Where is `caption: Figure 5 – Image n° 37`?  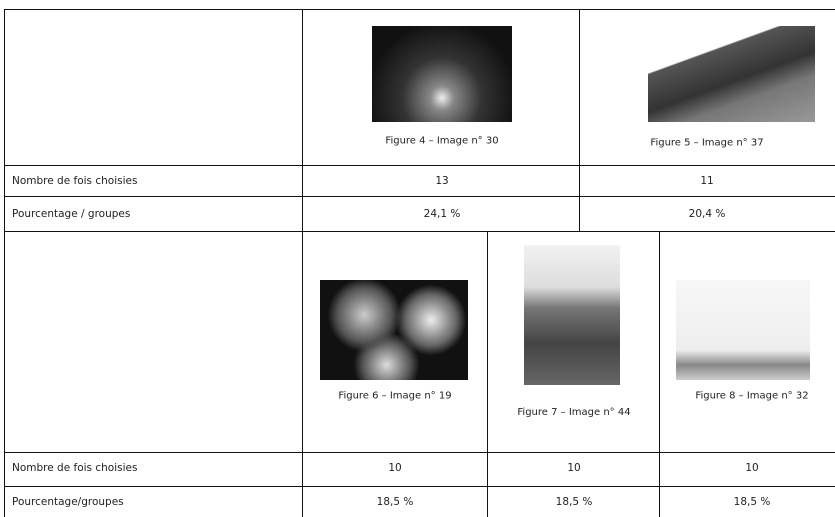
caption: Figure 5 – Image n° 37 is located at coordinates (707, 143).